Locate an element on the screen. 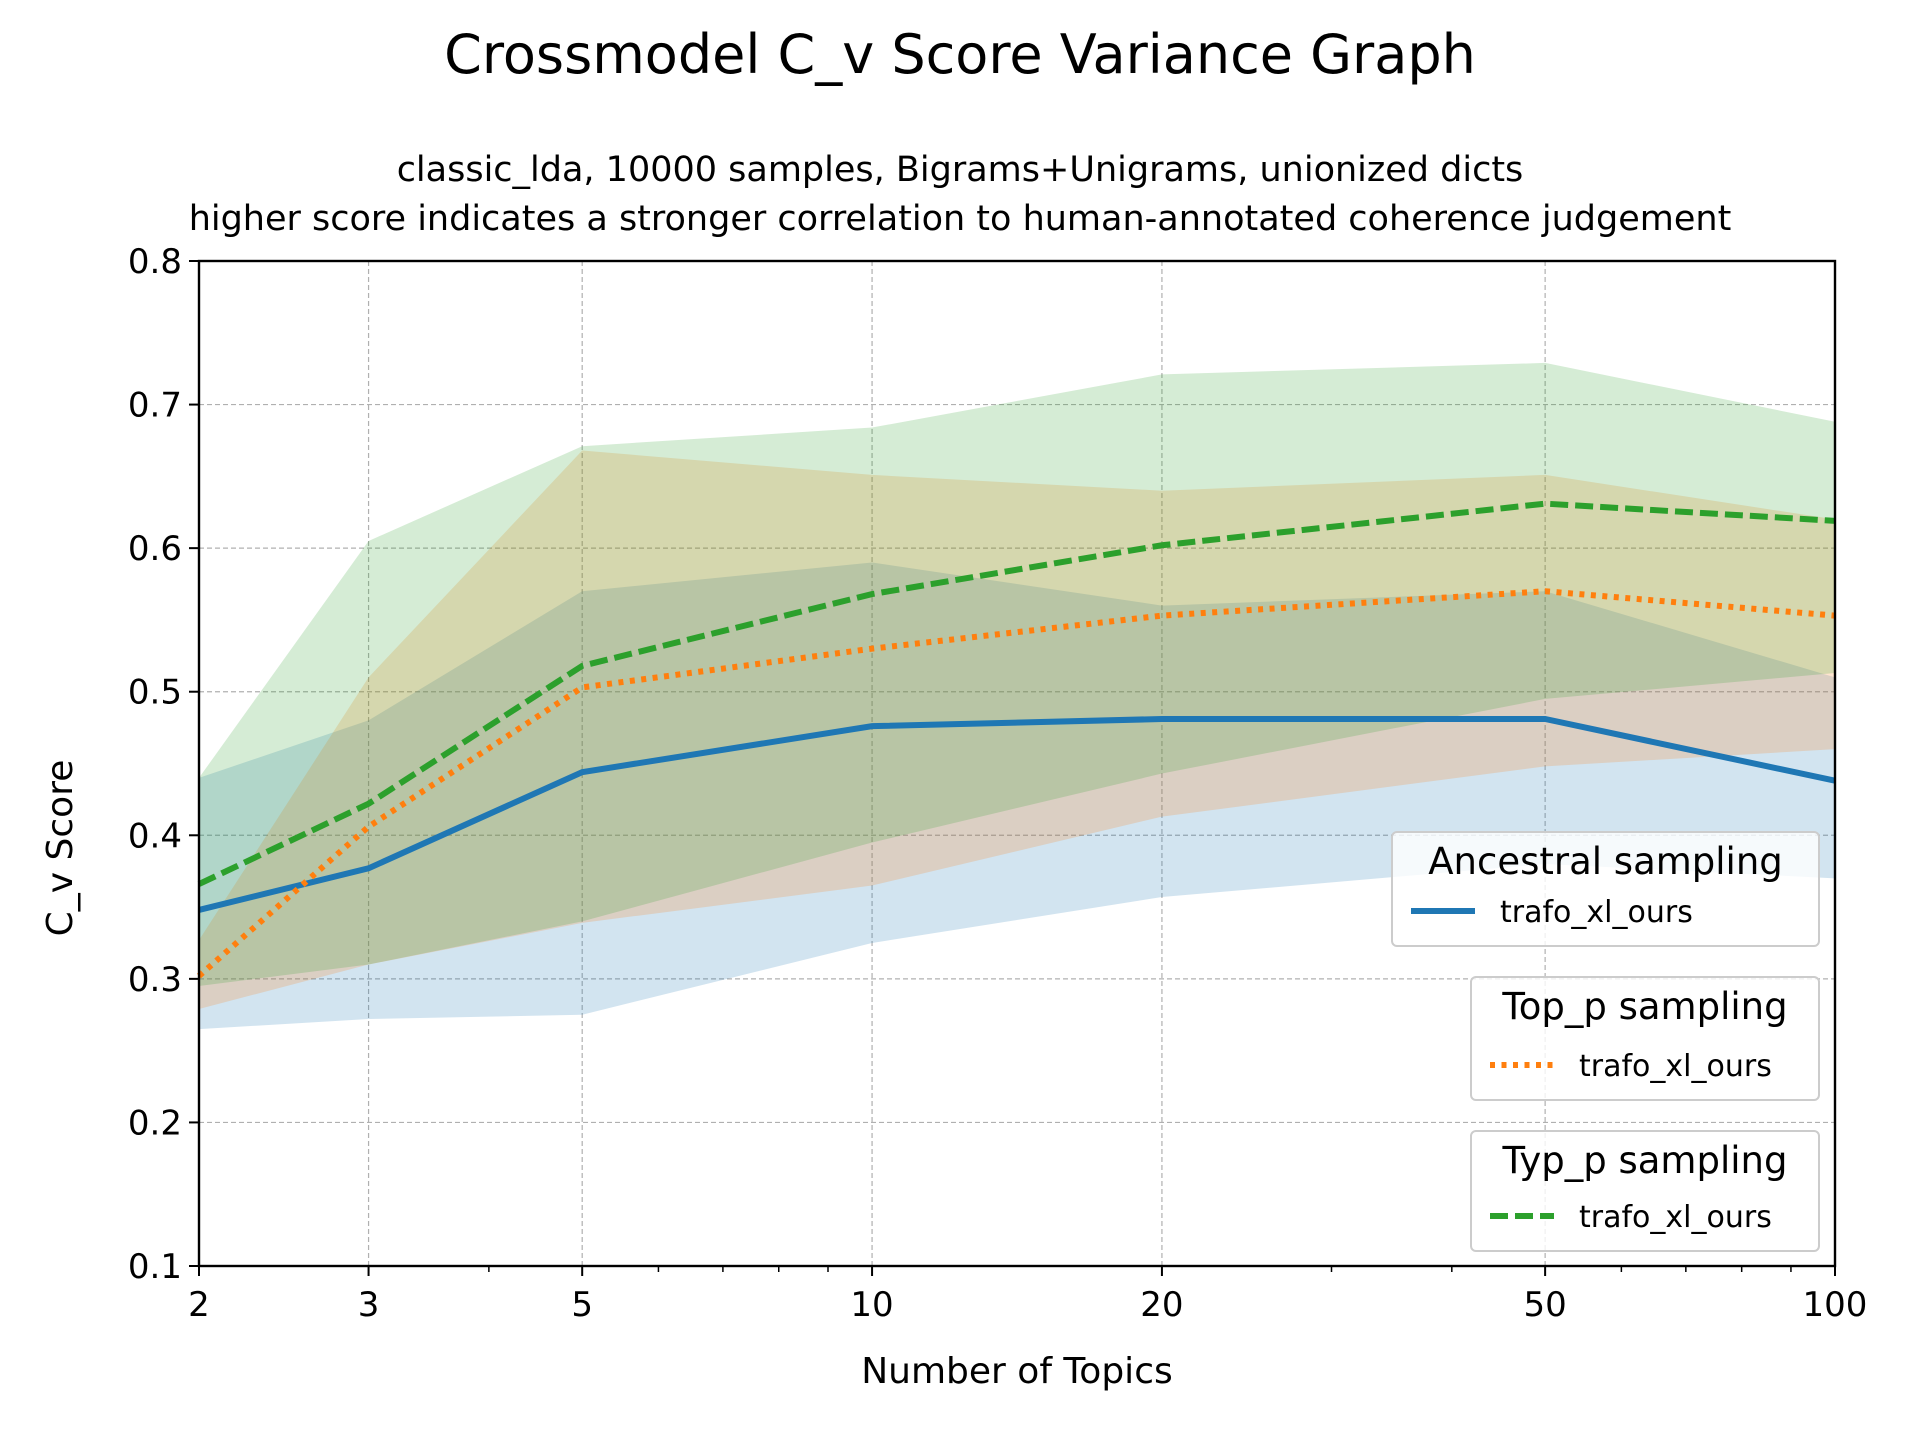 The image size is (1920, 1440). y-tick-label: 0.1 is located at coordinates (155, 1267).